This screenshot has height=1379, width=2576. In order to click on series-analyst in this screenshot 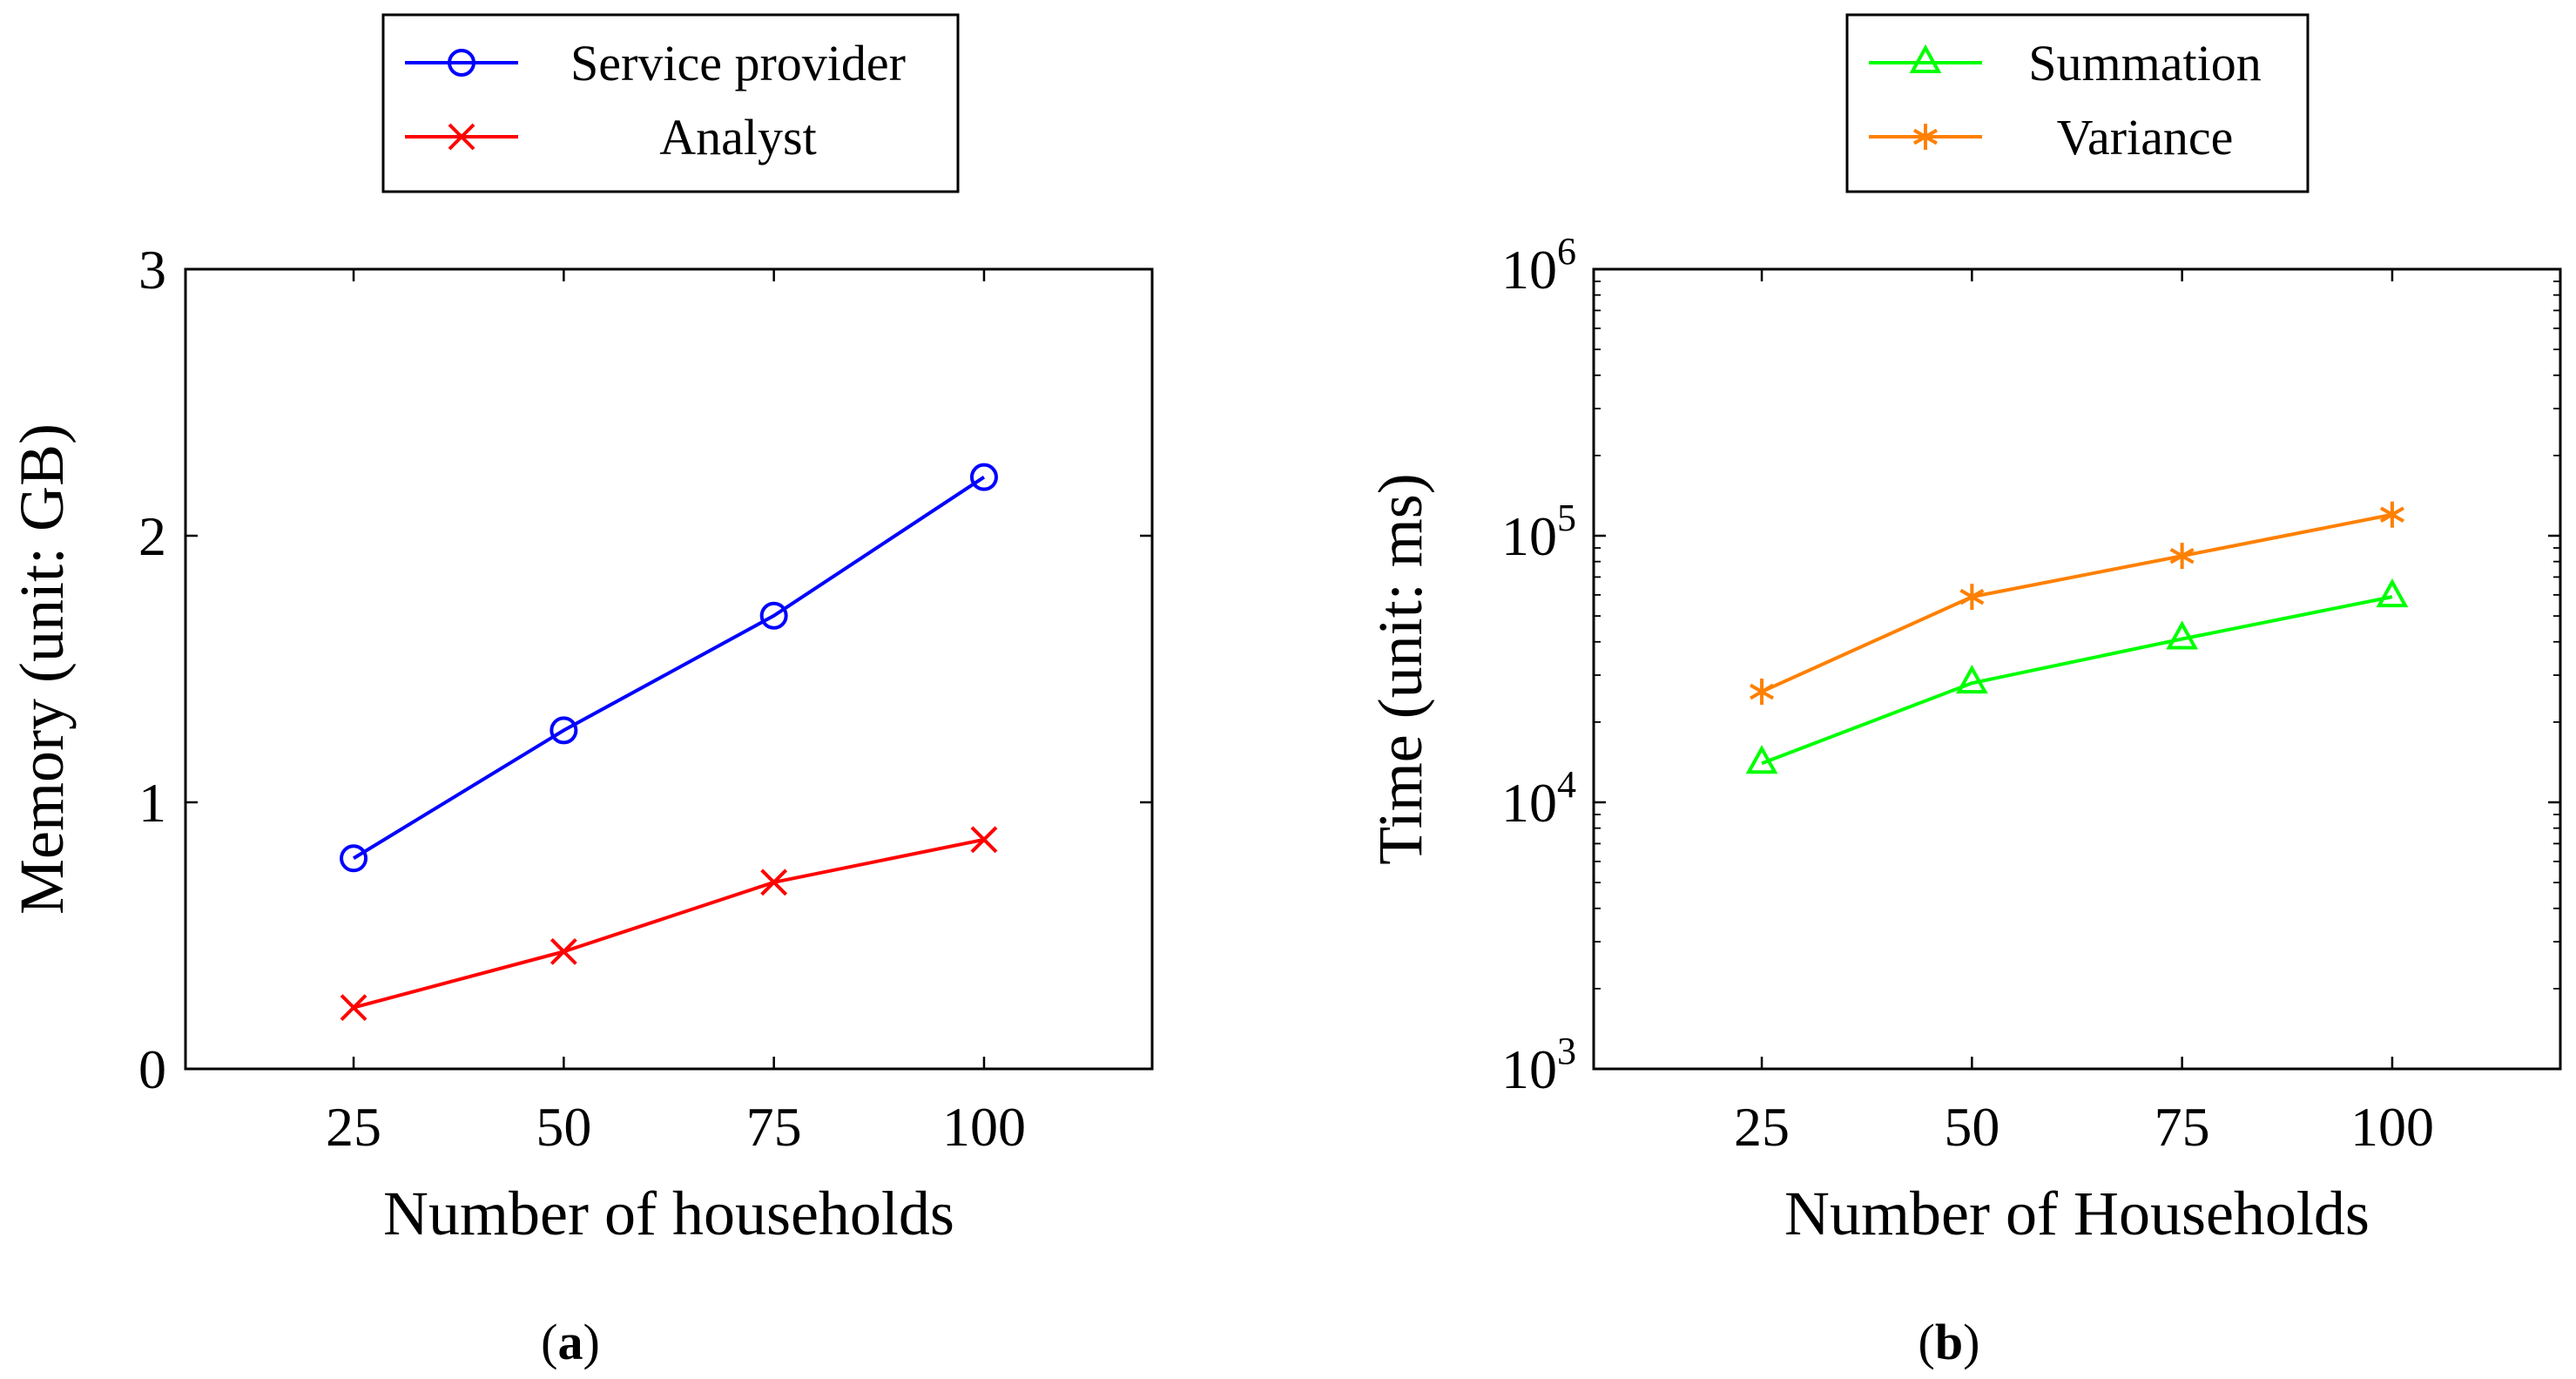, I will do `click(669, 924)`.